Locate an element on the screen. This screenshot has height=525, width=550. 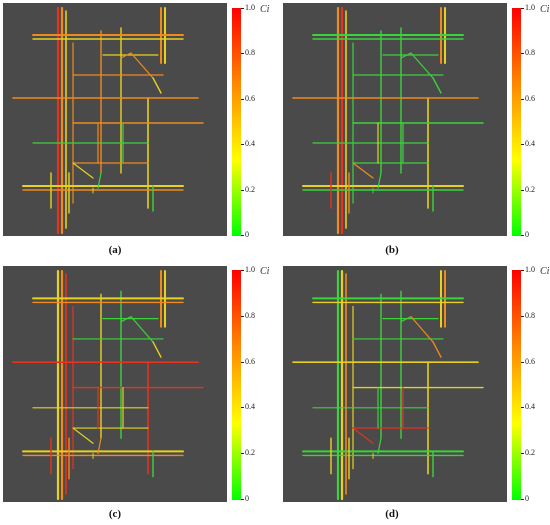
caption-b: (b) is located at coordinates (392, 250).